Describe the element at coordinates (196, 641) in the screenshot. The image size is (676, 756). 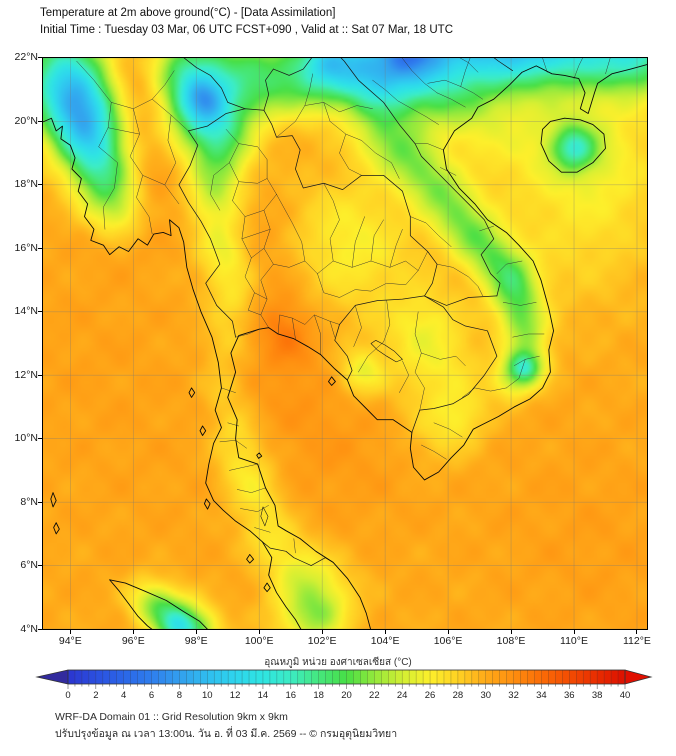
I see `x-axis-tick-label: 98°E` at that location.